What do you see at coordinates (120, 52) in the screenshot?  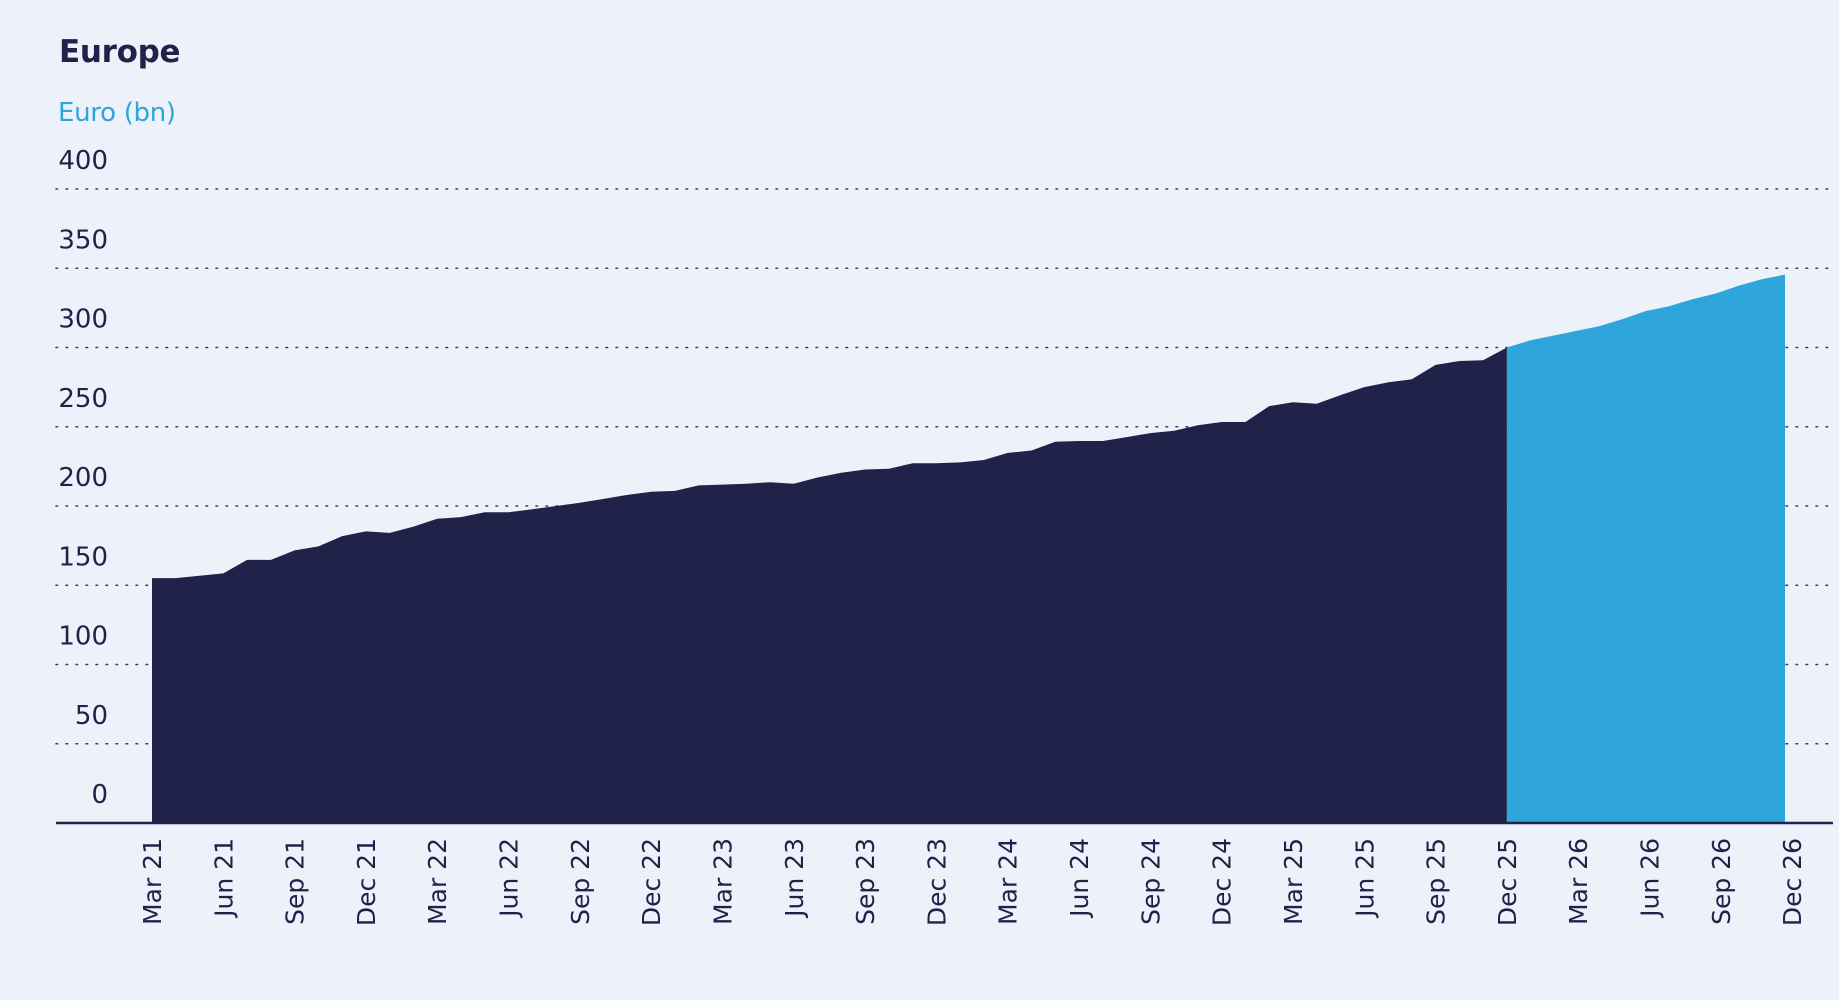 I see `chart-title: Europe` at bounding box center [120, 52].